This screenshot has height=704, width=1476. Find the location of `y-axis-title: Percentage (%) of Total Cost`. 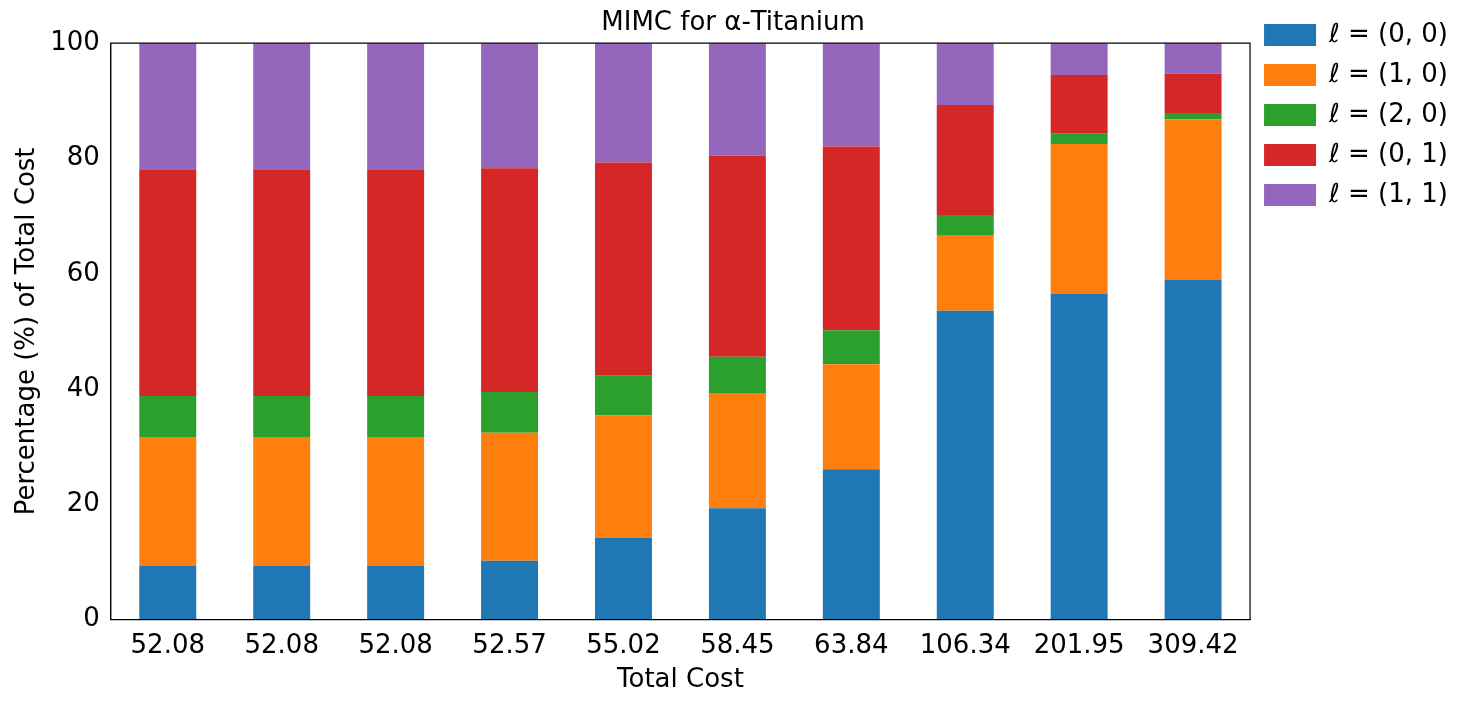

y-axis-title: Percentage (%) of Total Cost is located at coordinates (25, 331).